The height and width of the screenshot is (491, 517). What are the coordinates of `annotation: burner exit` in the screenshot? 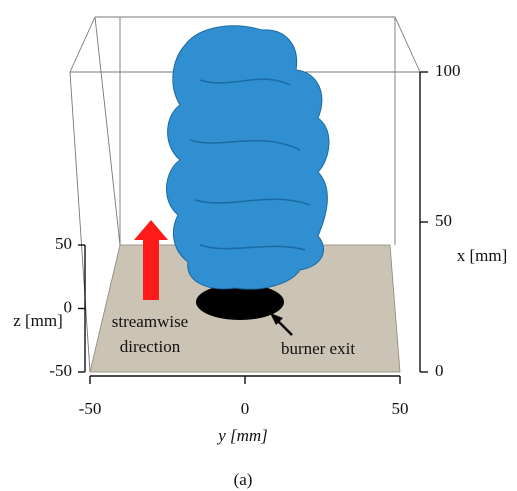 It's located at (318, 348).